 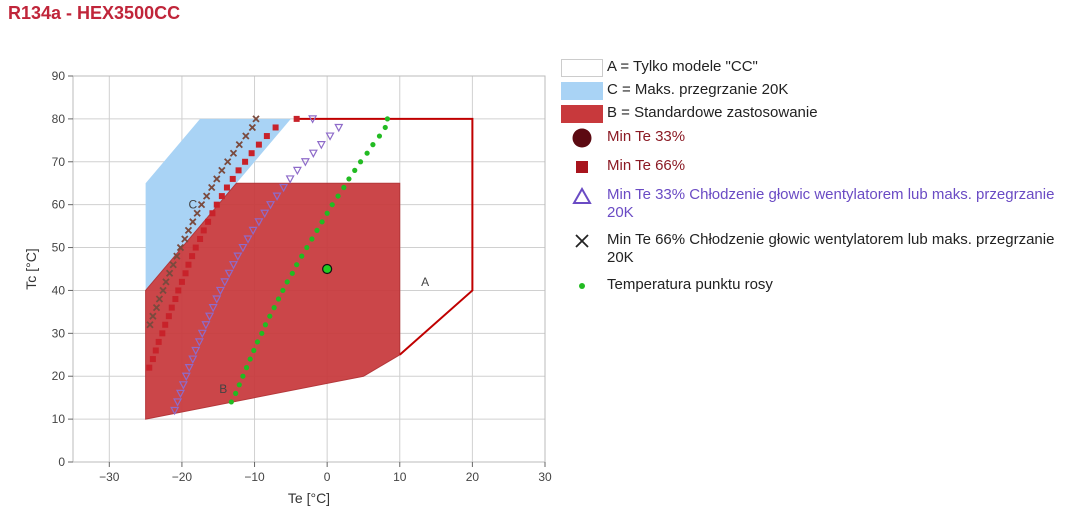 What do you see at coordinates (473, 477) in the screenshot?
I see `x-tick-label: 20` at bounding box center [473, 477].